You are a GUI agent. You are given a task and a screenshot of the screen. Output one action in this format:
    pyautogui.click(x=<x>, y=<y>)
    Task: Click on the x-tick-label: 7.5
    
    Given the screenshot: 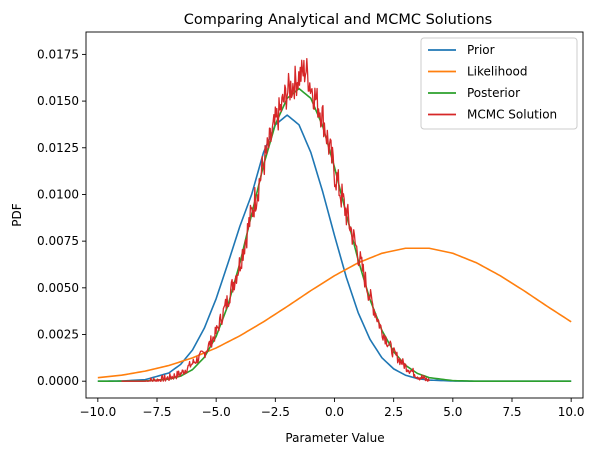 What is the action you would take?
    pyautogui.click(x=511, y=412)
    